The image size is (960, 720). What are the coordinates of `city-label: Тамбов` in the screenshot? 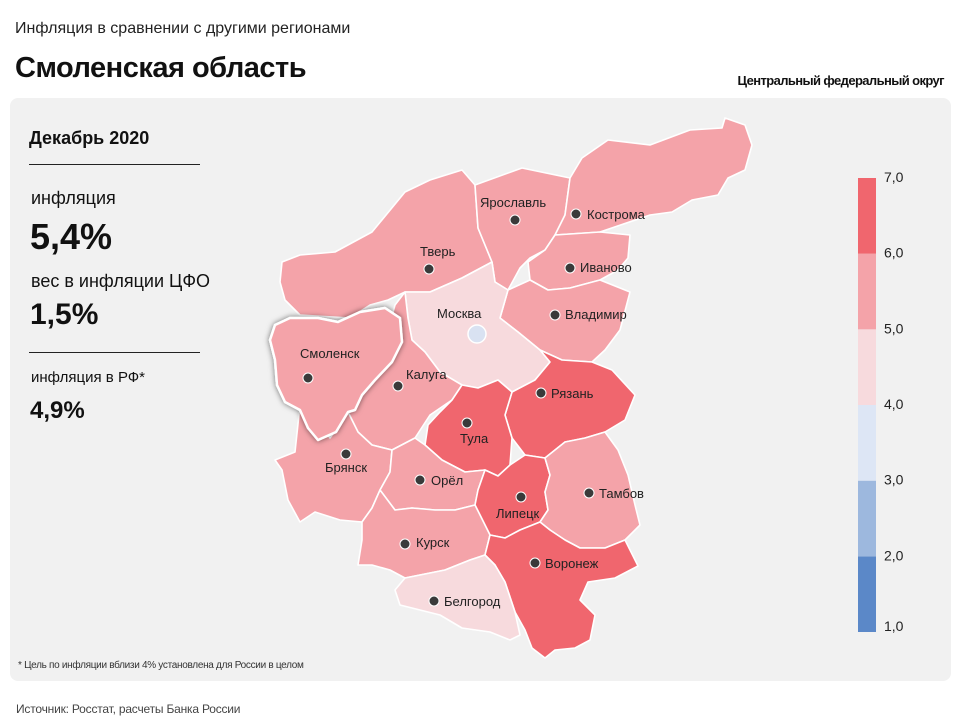 It's located at (621, 493).